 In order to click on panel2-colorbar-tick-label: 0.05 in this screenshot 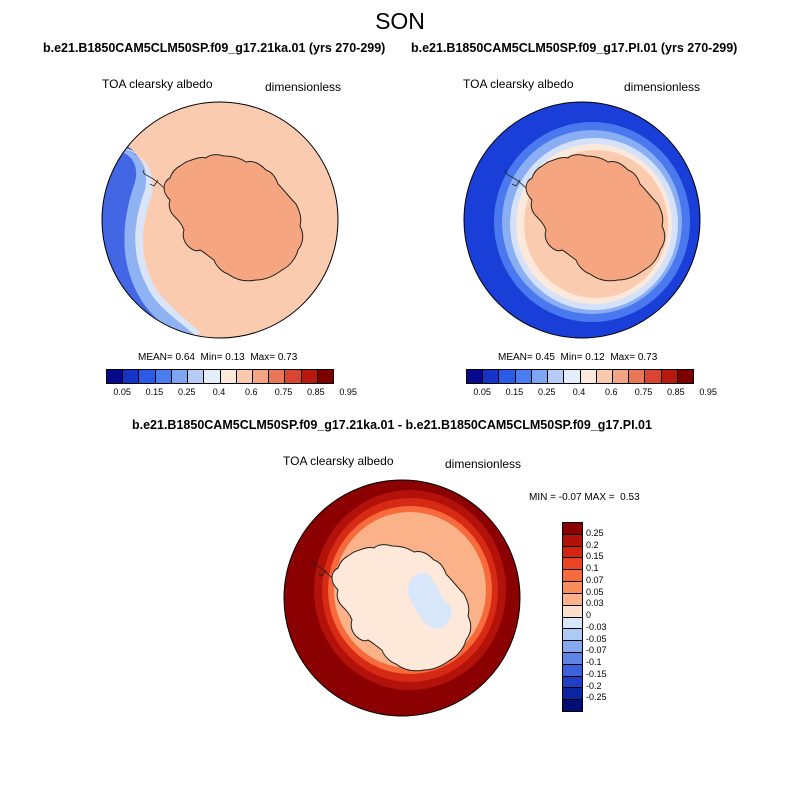, I will do `click(482, 392)`.